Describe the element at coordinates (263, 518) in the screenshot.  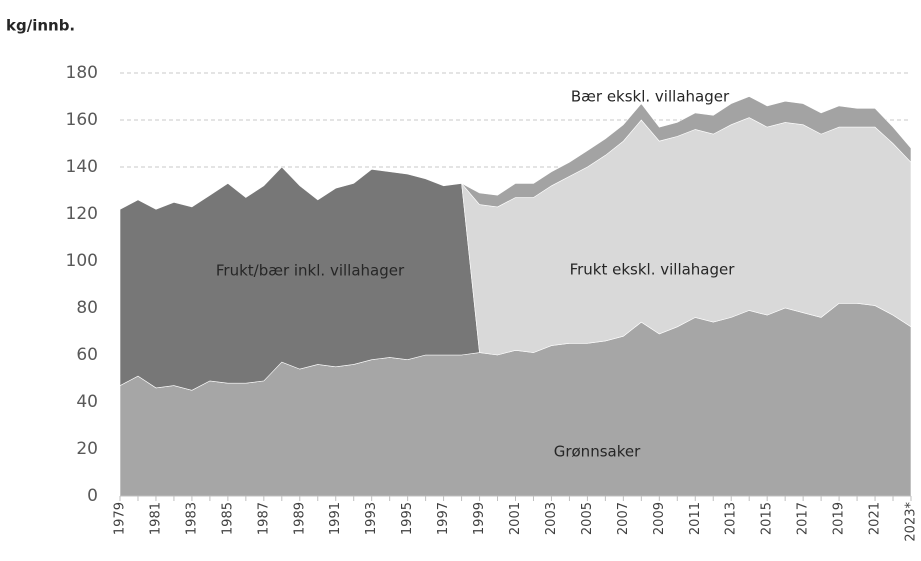
I see `x-tick-label: 1987` at that location.